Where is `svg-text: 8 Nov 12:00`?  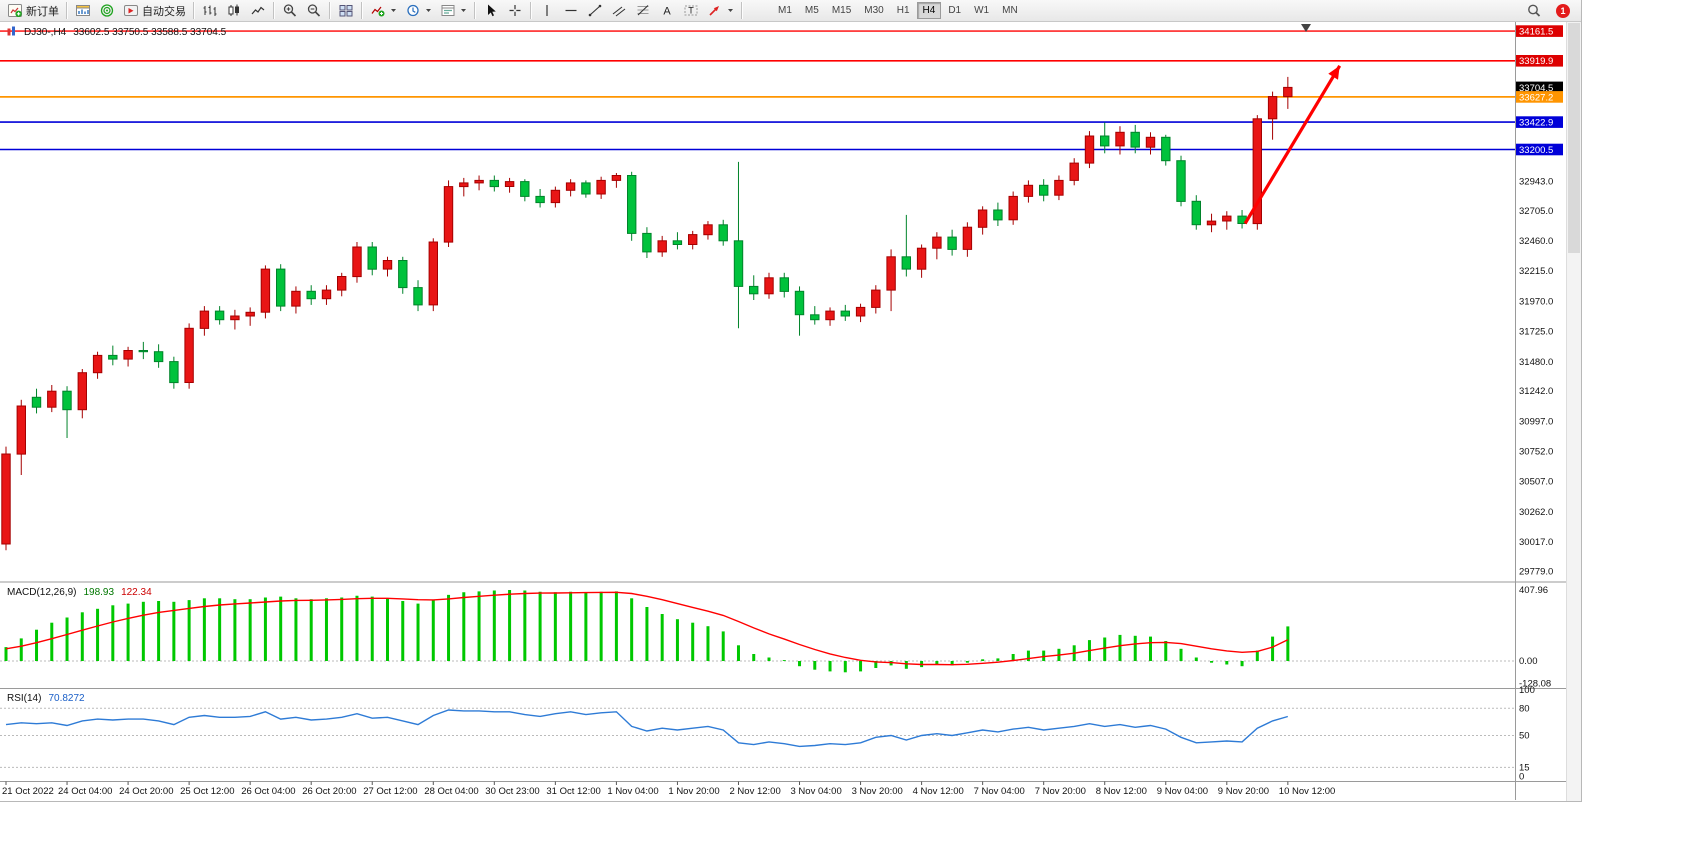
svg-text: 8 Nov 12:00 is located at coordinates (1121, 791).